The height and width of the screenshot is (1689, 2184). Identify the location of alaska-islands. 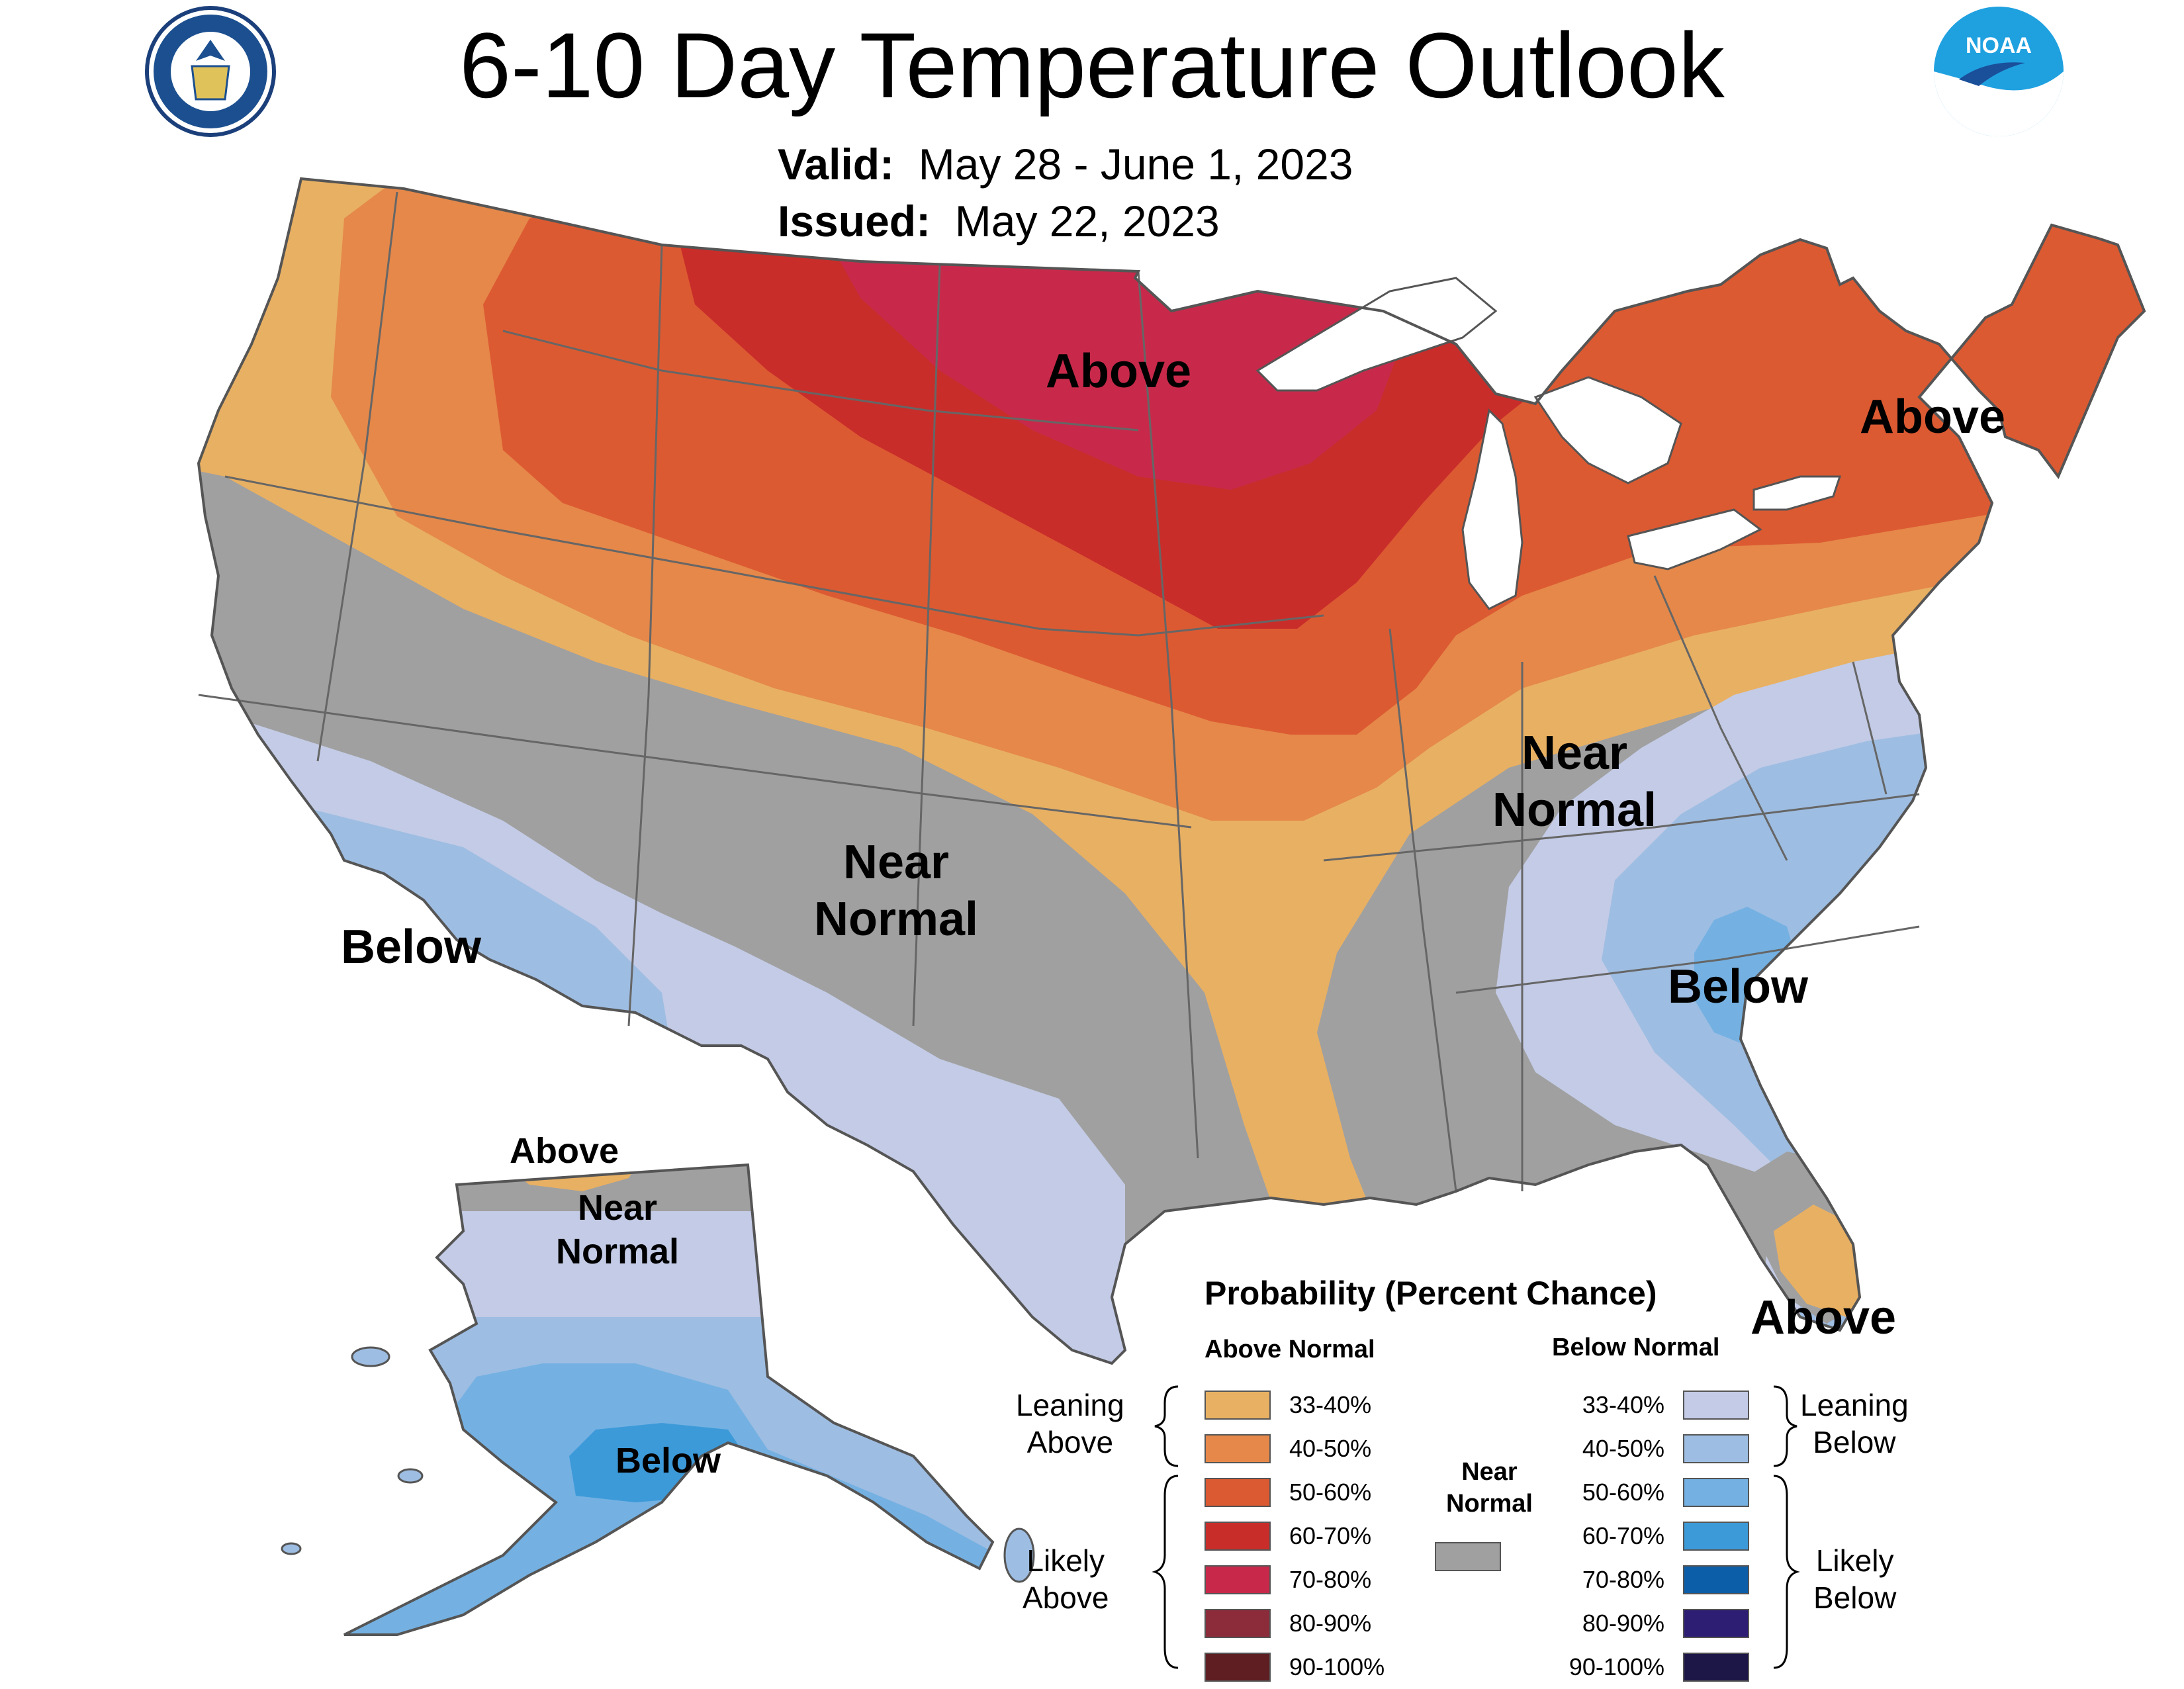
(658, 1464).